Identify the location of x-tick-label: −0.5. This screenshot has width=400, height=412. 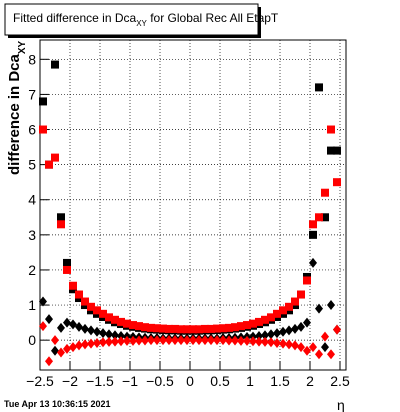
(160, 381).